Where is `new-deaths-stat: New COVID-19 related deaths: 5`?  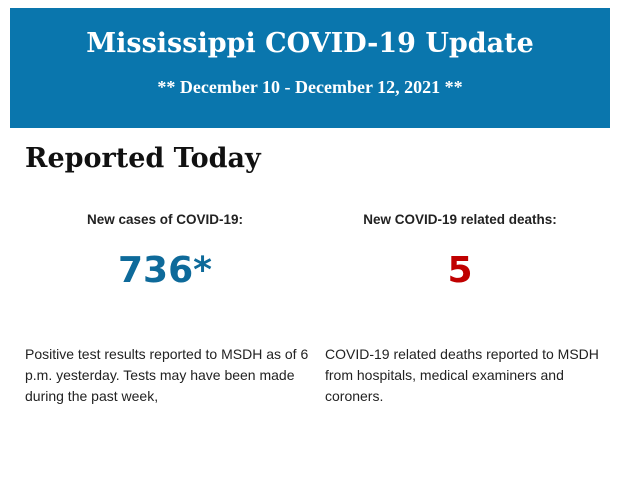 new-deaths-stat: New COVID-19 related deaths: 5 is located at coordinates (460, 253).